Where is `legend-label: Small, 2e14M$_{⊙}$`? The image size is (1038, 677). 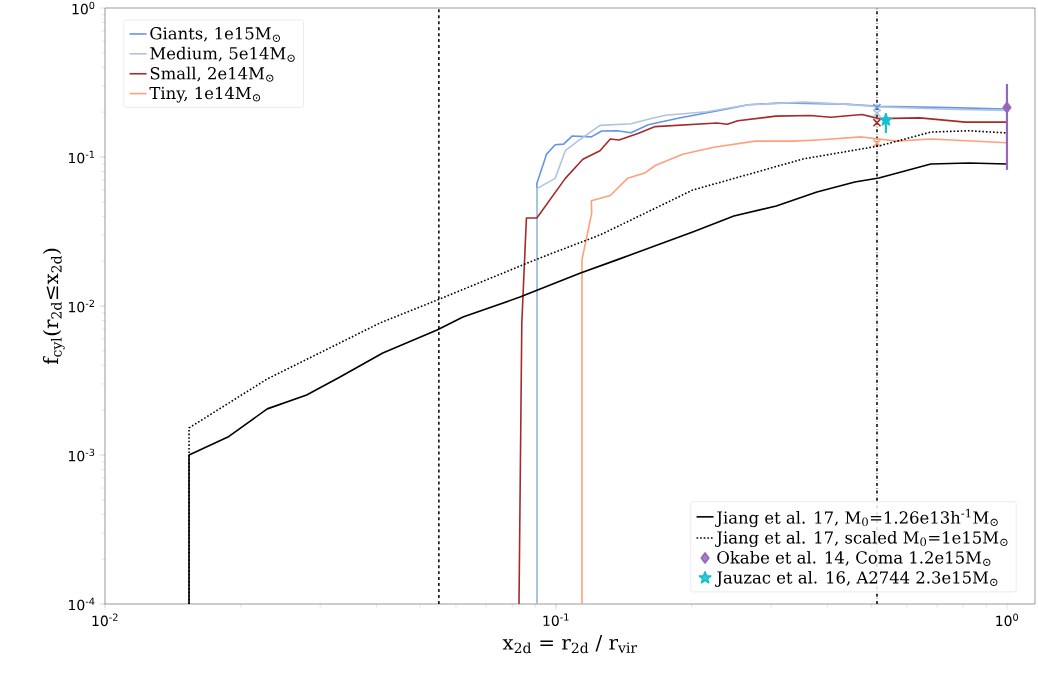 legend-label: Small, 2e14M$_{⊙}$ is located at coordinates (212, 74).